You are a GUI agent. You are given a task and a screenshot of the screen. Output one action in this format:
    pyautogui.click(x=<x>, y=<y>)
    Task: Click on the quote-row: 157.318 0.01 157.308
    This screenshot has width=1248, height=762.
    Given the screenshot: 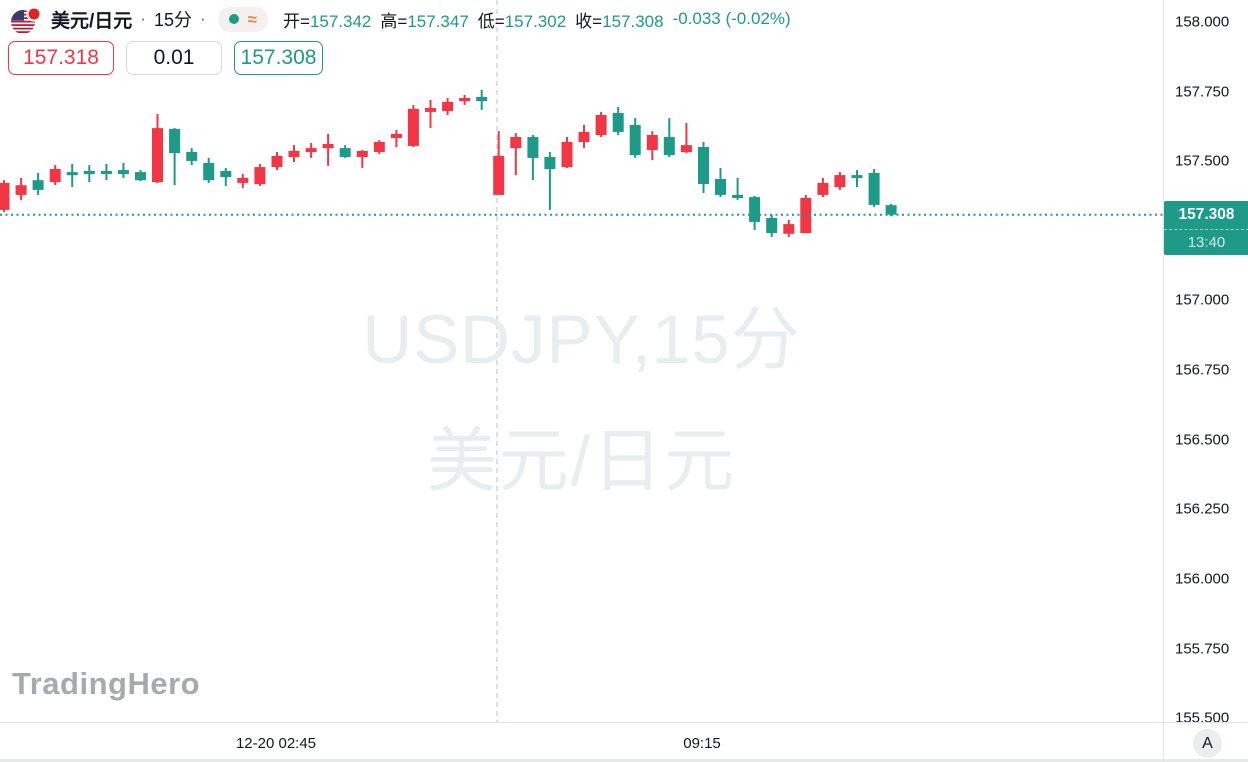 What is the action you would take?
    pyautogui.click(x=399, y=58)
    